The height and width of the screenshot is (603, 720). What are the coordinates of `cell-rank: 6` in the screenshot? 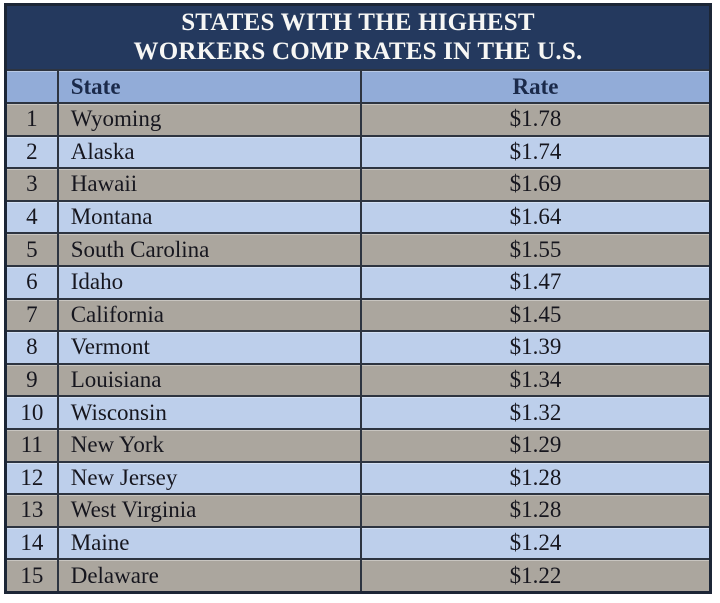 It's located at (31, 282).